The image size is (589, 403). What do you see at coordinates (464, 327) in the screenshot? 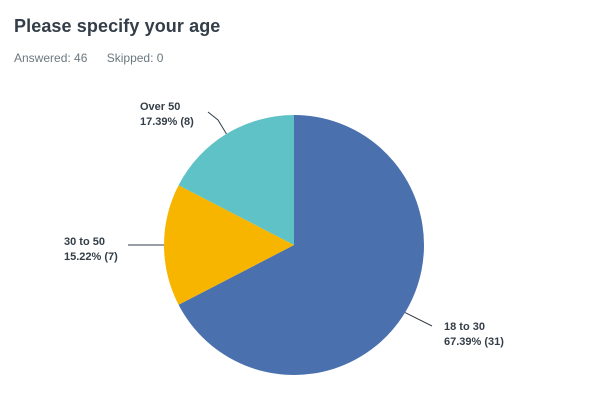
I see `slice-label: 18 to 30` at bounding box center [464, 327].